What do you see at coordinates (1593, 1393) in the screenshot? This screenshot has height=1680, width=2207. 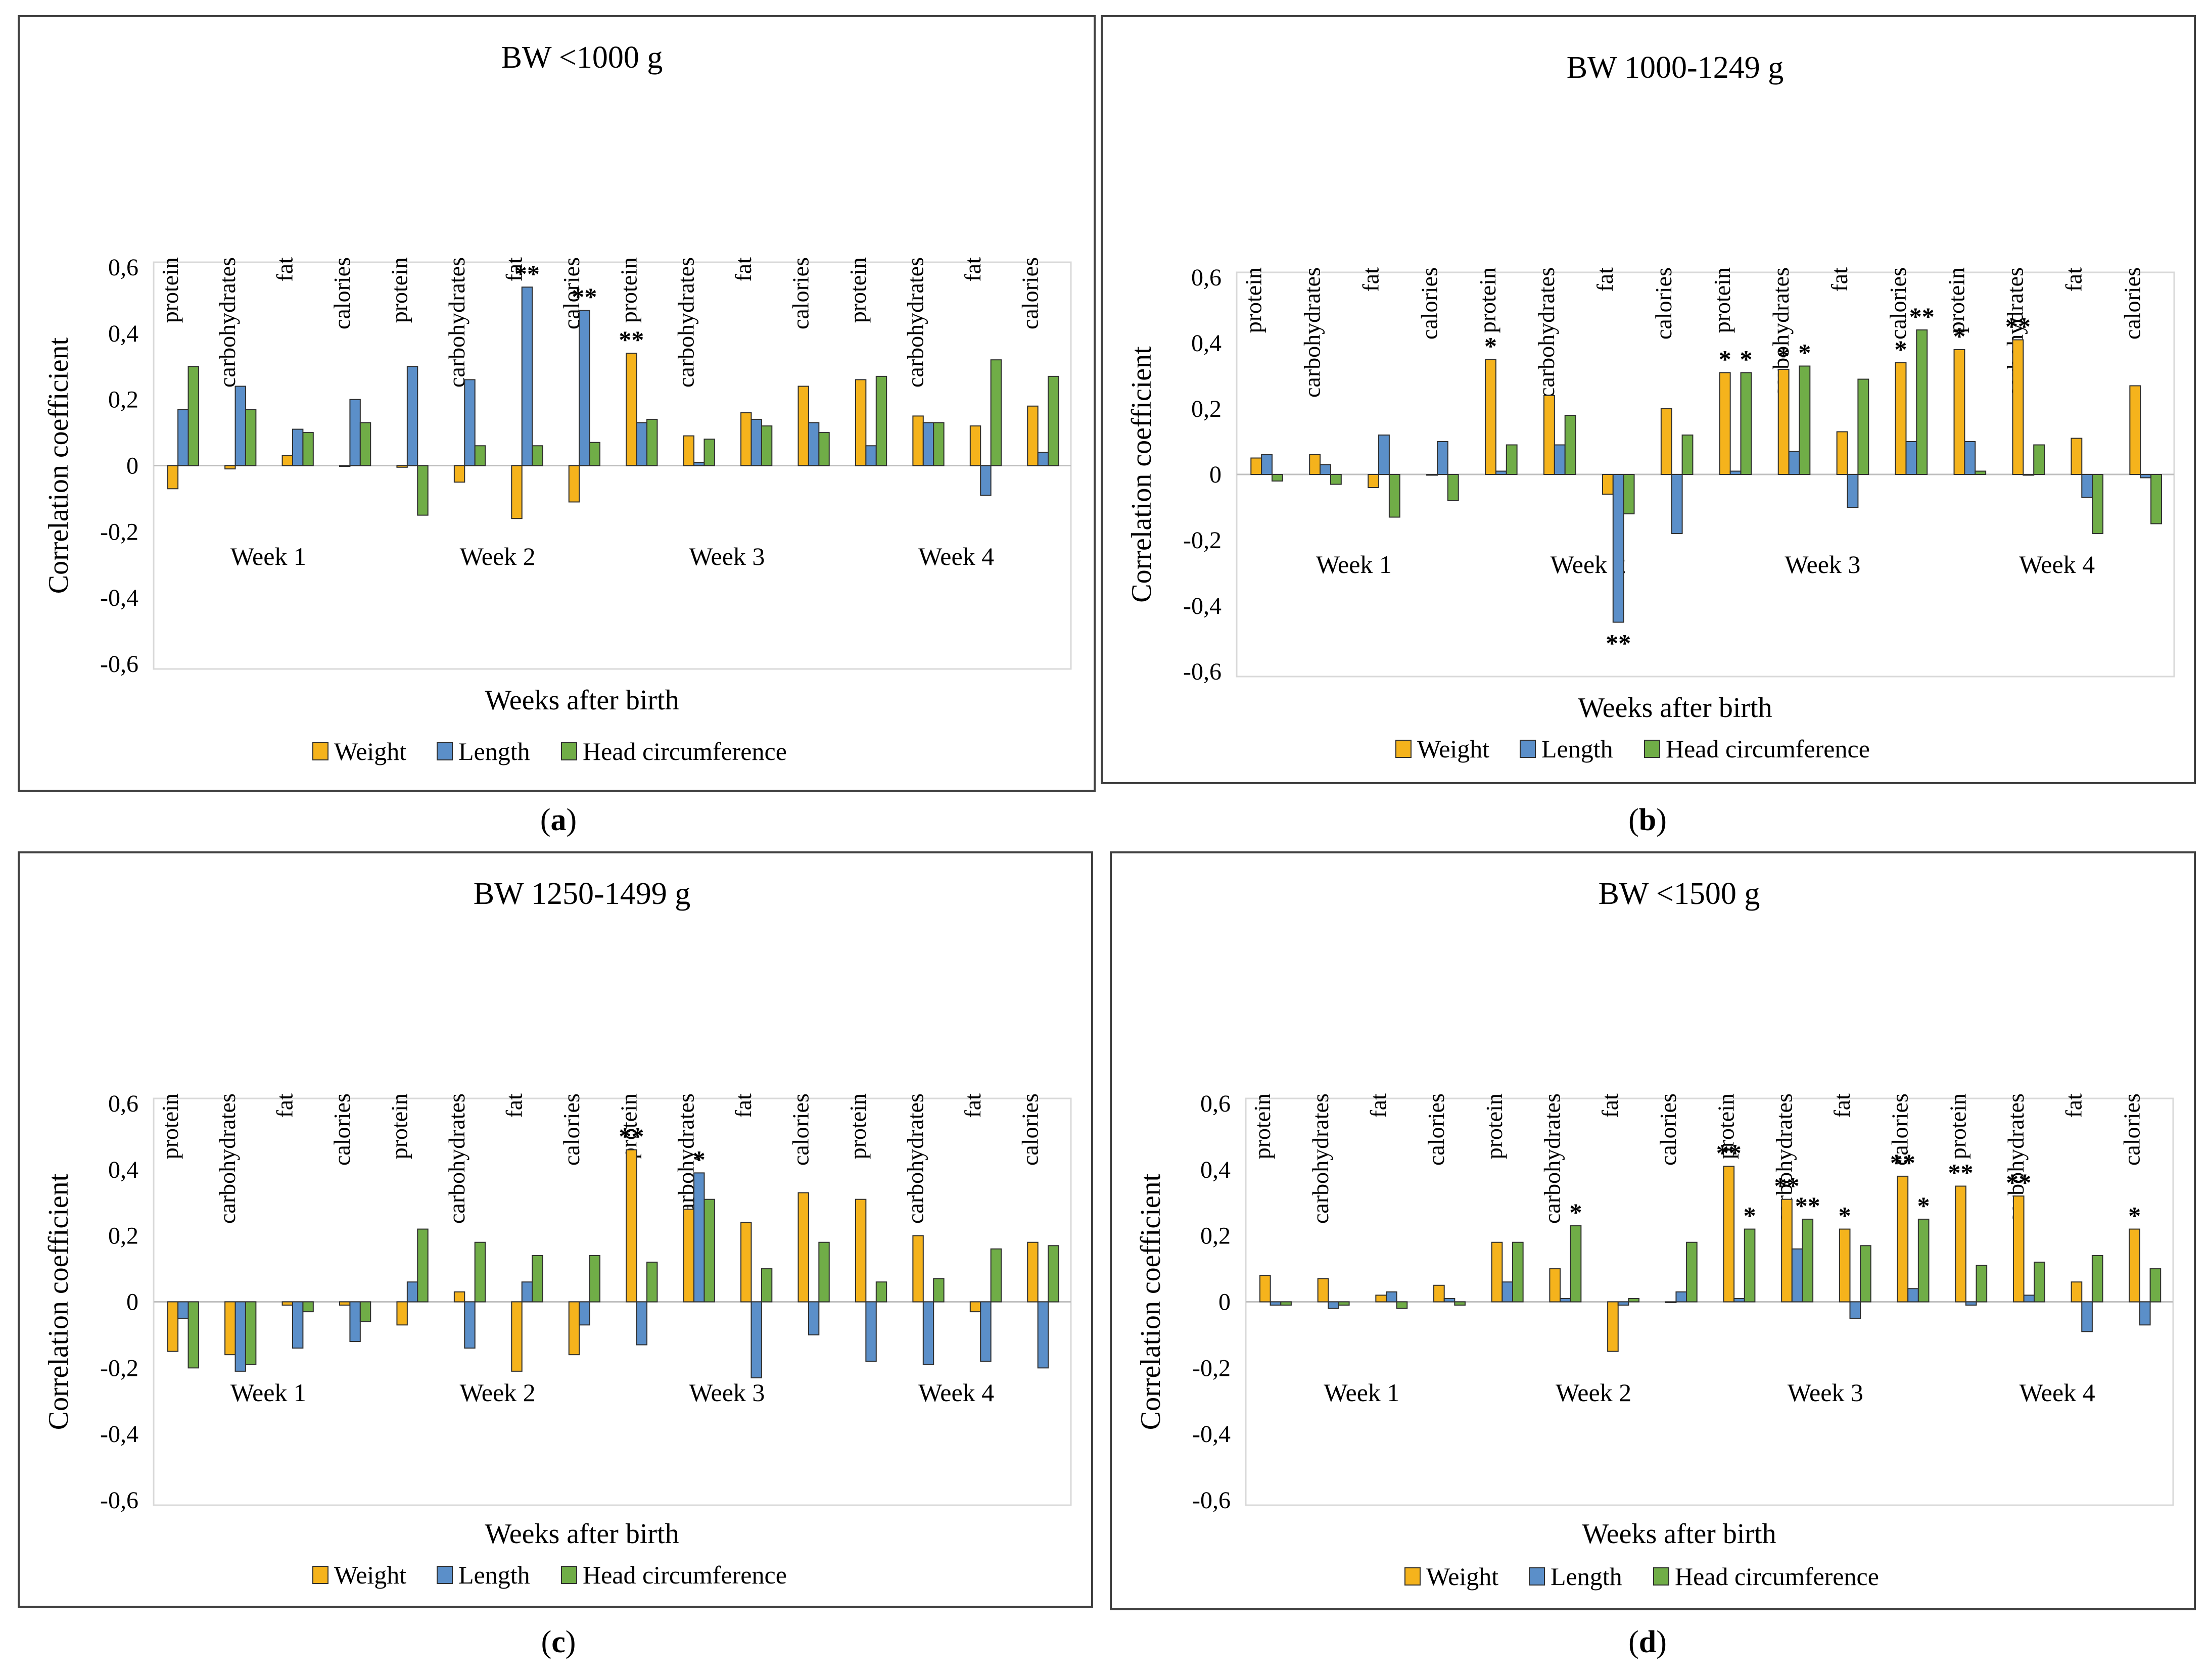 I see `group-label: Week 2` at bounding box center [1593, 1393].